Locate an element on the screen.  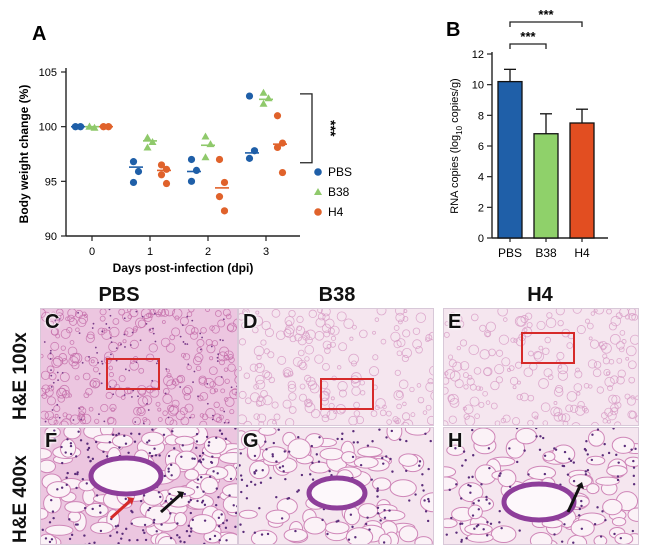
data-point-pbs is located at coordinates (196, 170).